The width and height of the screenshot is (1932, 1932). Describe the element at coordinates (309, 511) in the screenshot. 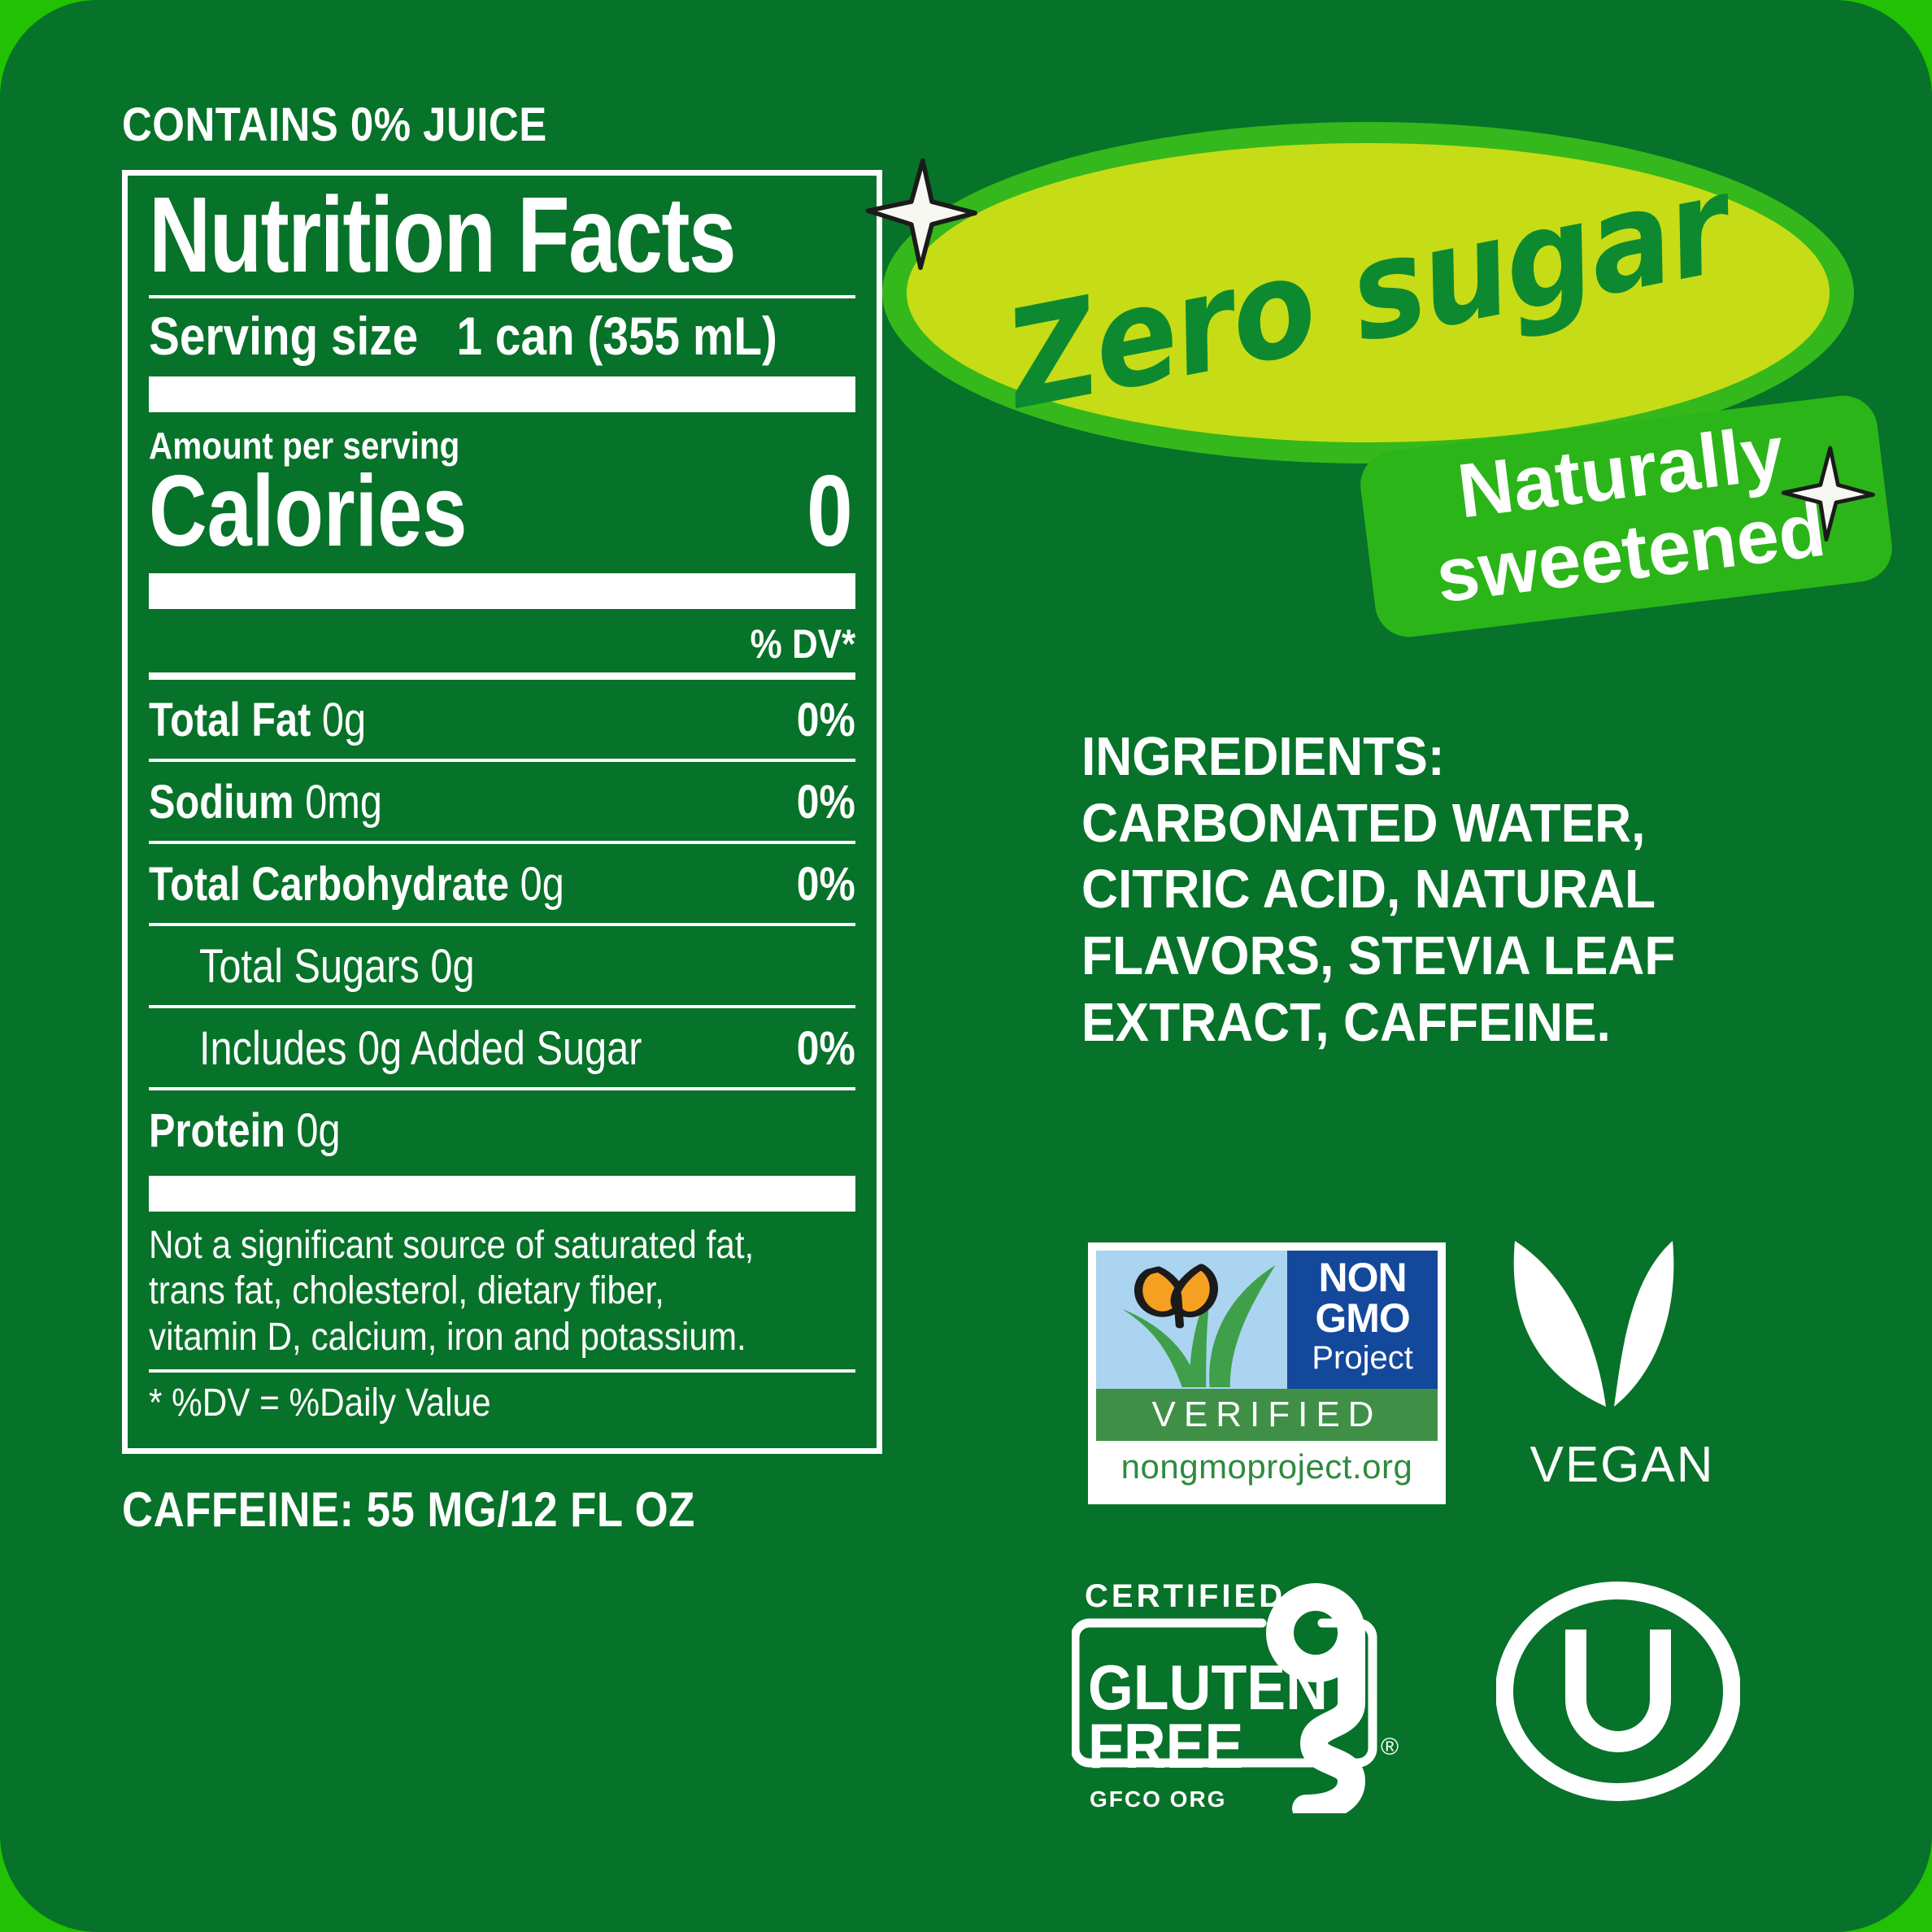

I see `calories-label: Calories` at that location.